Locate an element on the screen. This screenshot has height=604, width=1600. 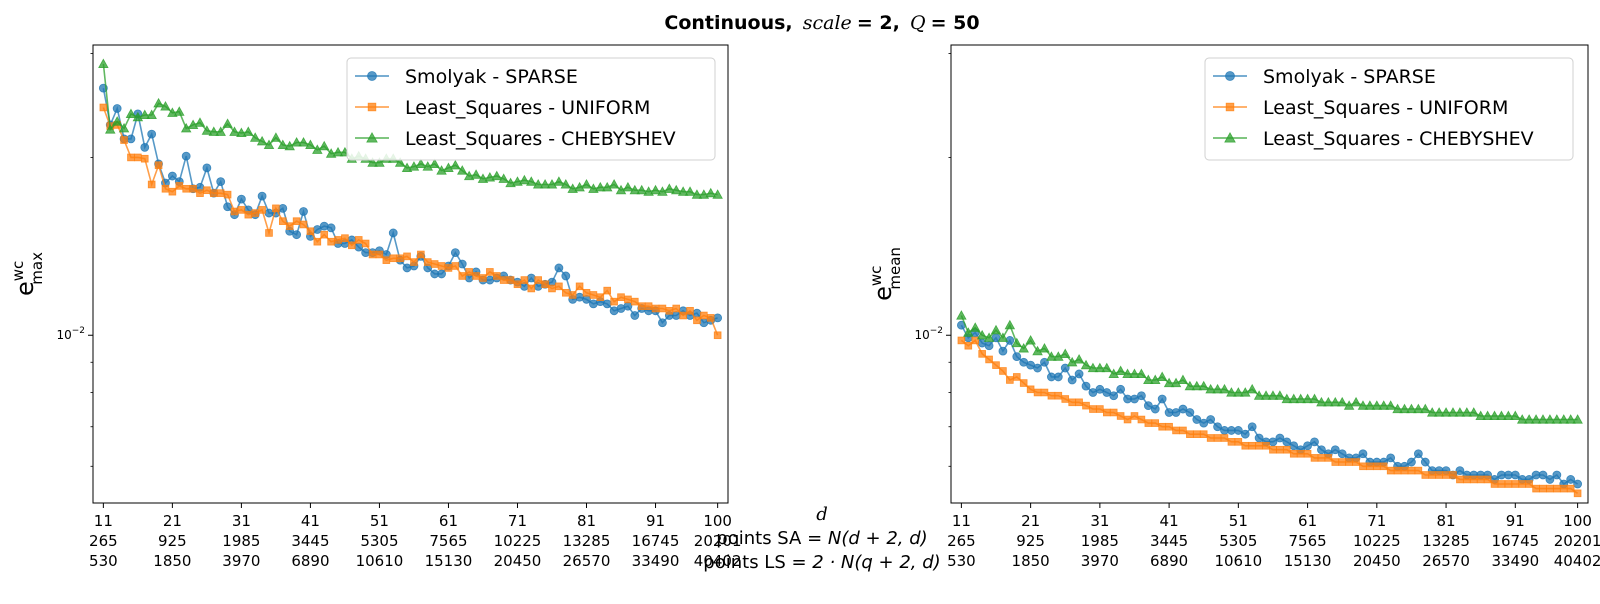
x-tick-label: 33490 is located at coordinates (656, 561).